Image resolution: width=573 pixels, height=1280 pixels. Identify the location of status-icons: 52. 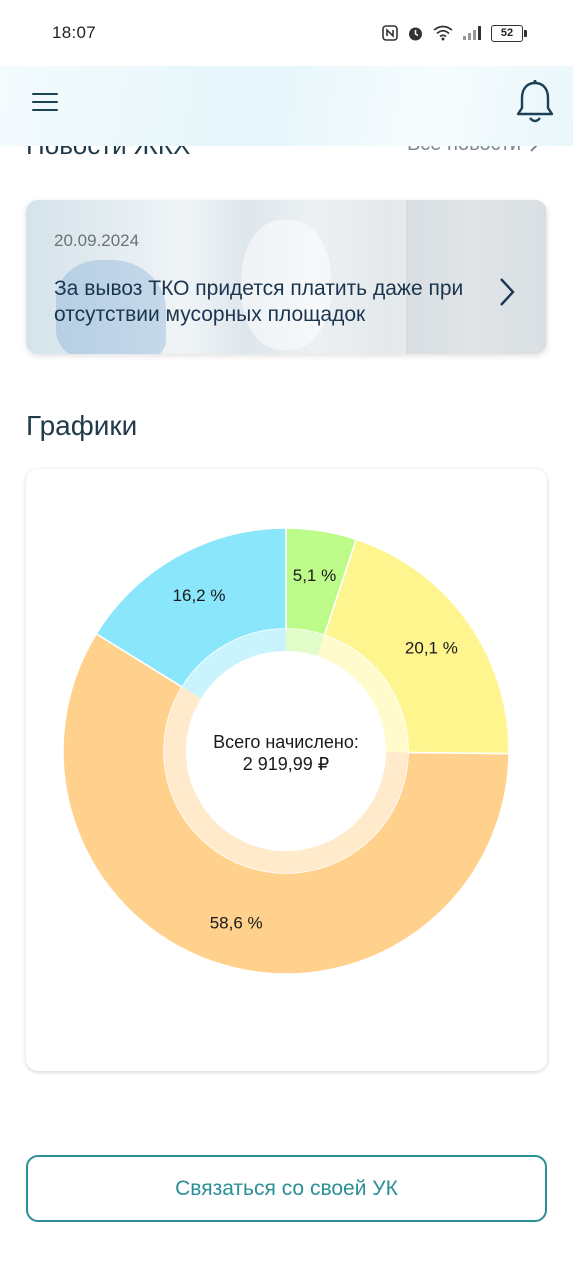
(454, 33).